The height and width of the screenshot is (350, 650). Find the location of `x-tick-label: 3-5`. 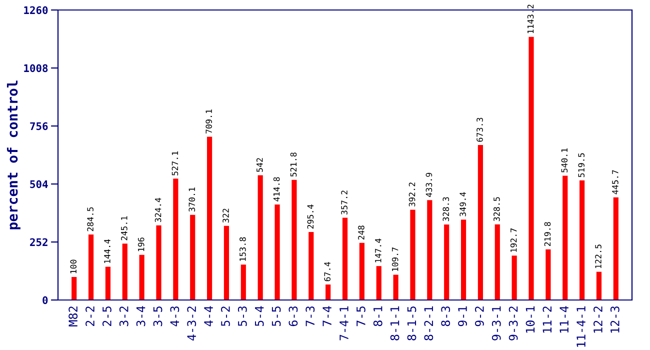

x-tick-label: 3-5 is located at coordinates (157, 316).